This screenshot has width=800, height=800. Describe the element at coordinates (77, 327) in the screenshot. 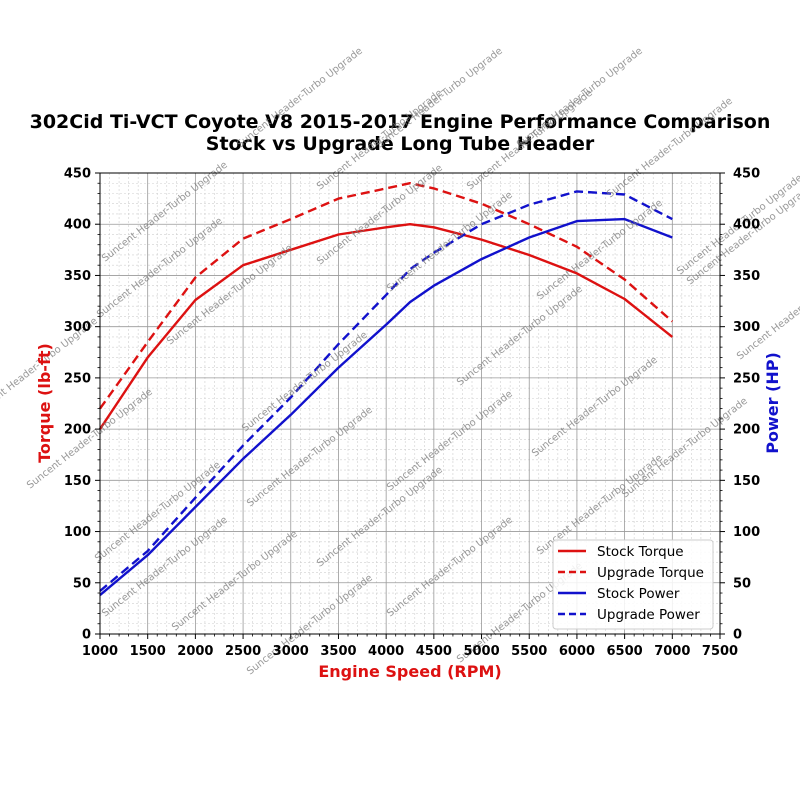

I see `y-tick-label-left: 300` at that location.